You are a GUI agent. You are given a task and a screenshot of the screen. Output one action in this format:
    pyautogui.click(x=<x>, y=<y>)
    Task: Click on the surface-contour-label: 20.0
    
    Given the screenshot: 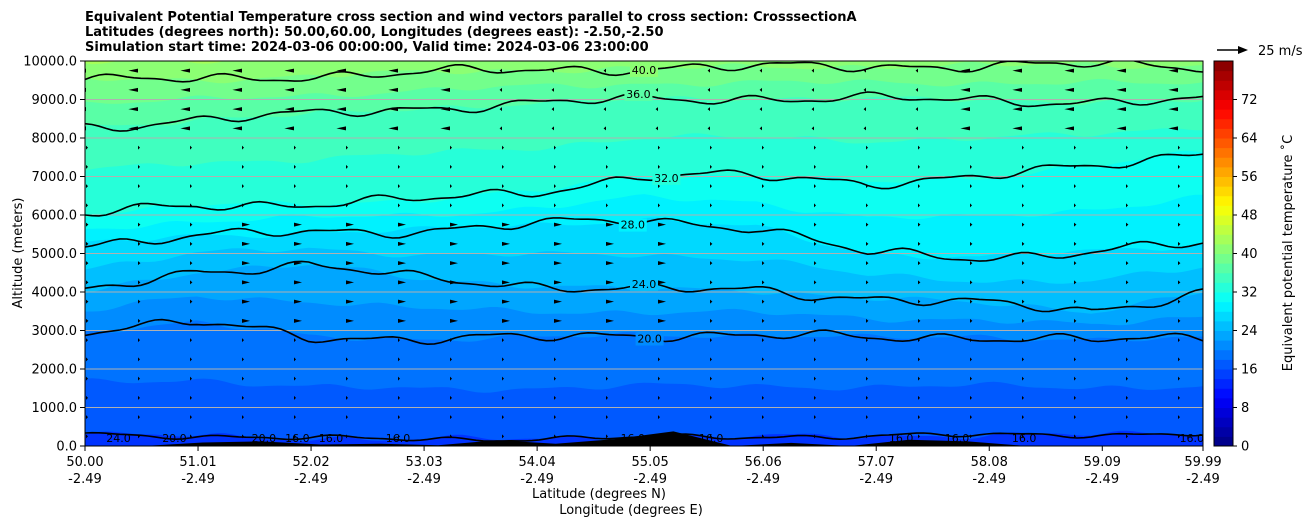 What is the action you would take?
    pyautogui.click(x=264, y=438)
    